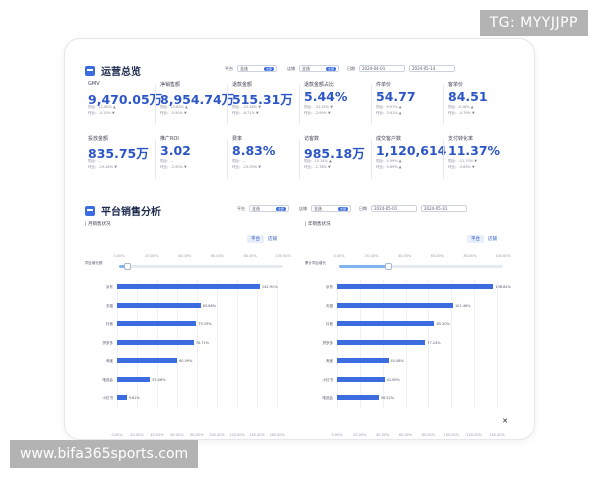 The width and height of the screenshot is (600, 480). I want to click on monthly-bar-row: 淘宝 60.09%, so click(190, 361).